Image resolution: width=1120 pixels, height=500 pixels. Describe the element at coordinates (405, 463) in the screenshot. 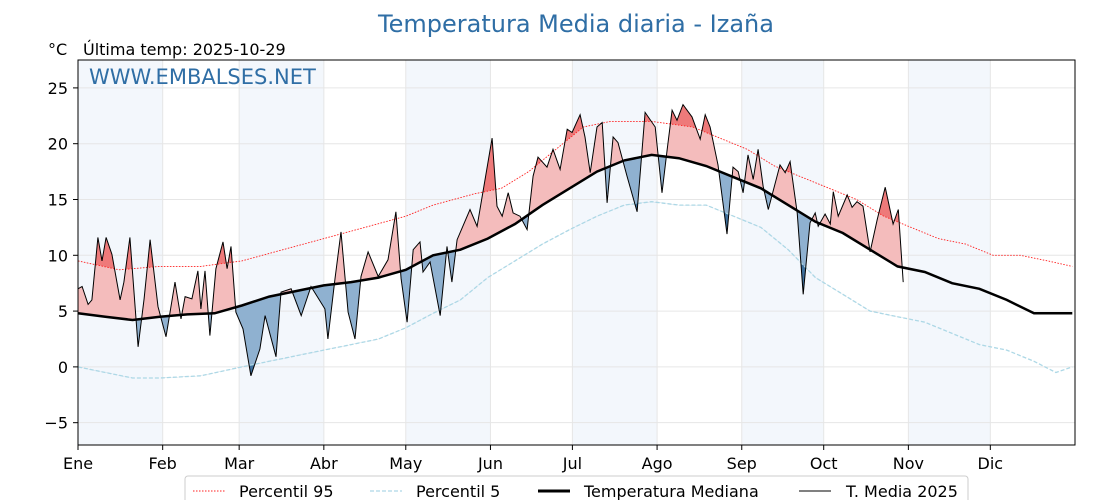

I see `x-tick-label: May` at that location.